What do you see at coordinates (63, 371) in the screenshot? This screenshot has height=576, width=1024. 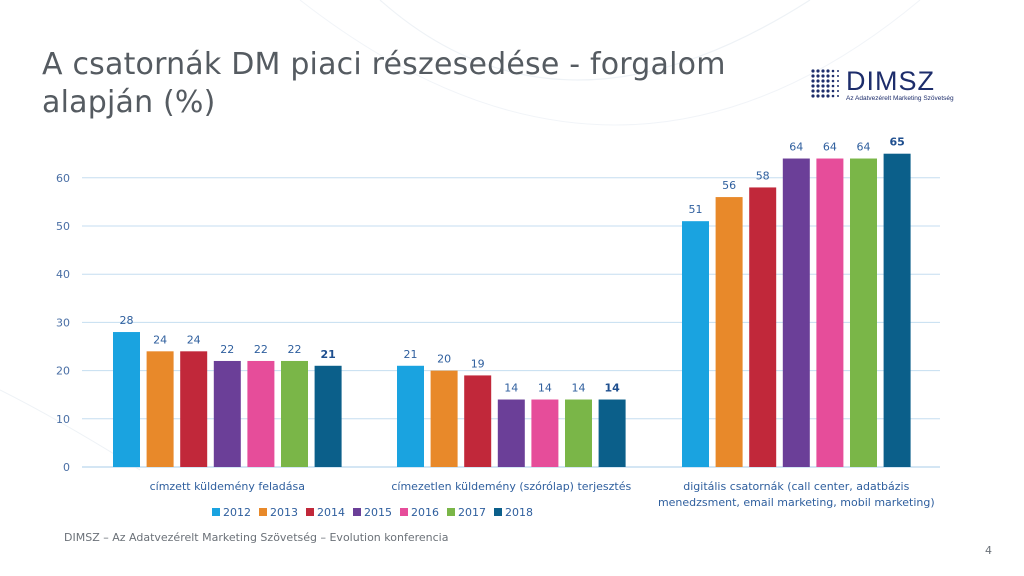 I see `y-tick-label: 20` at bounding box center [63, 371].